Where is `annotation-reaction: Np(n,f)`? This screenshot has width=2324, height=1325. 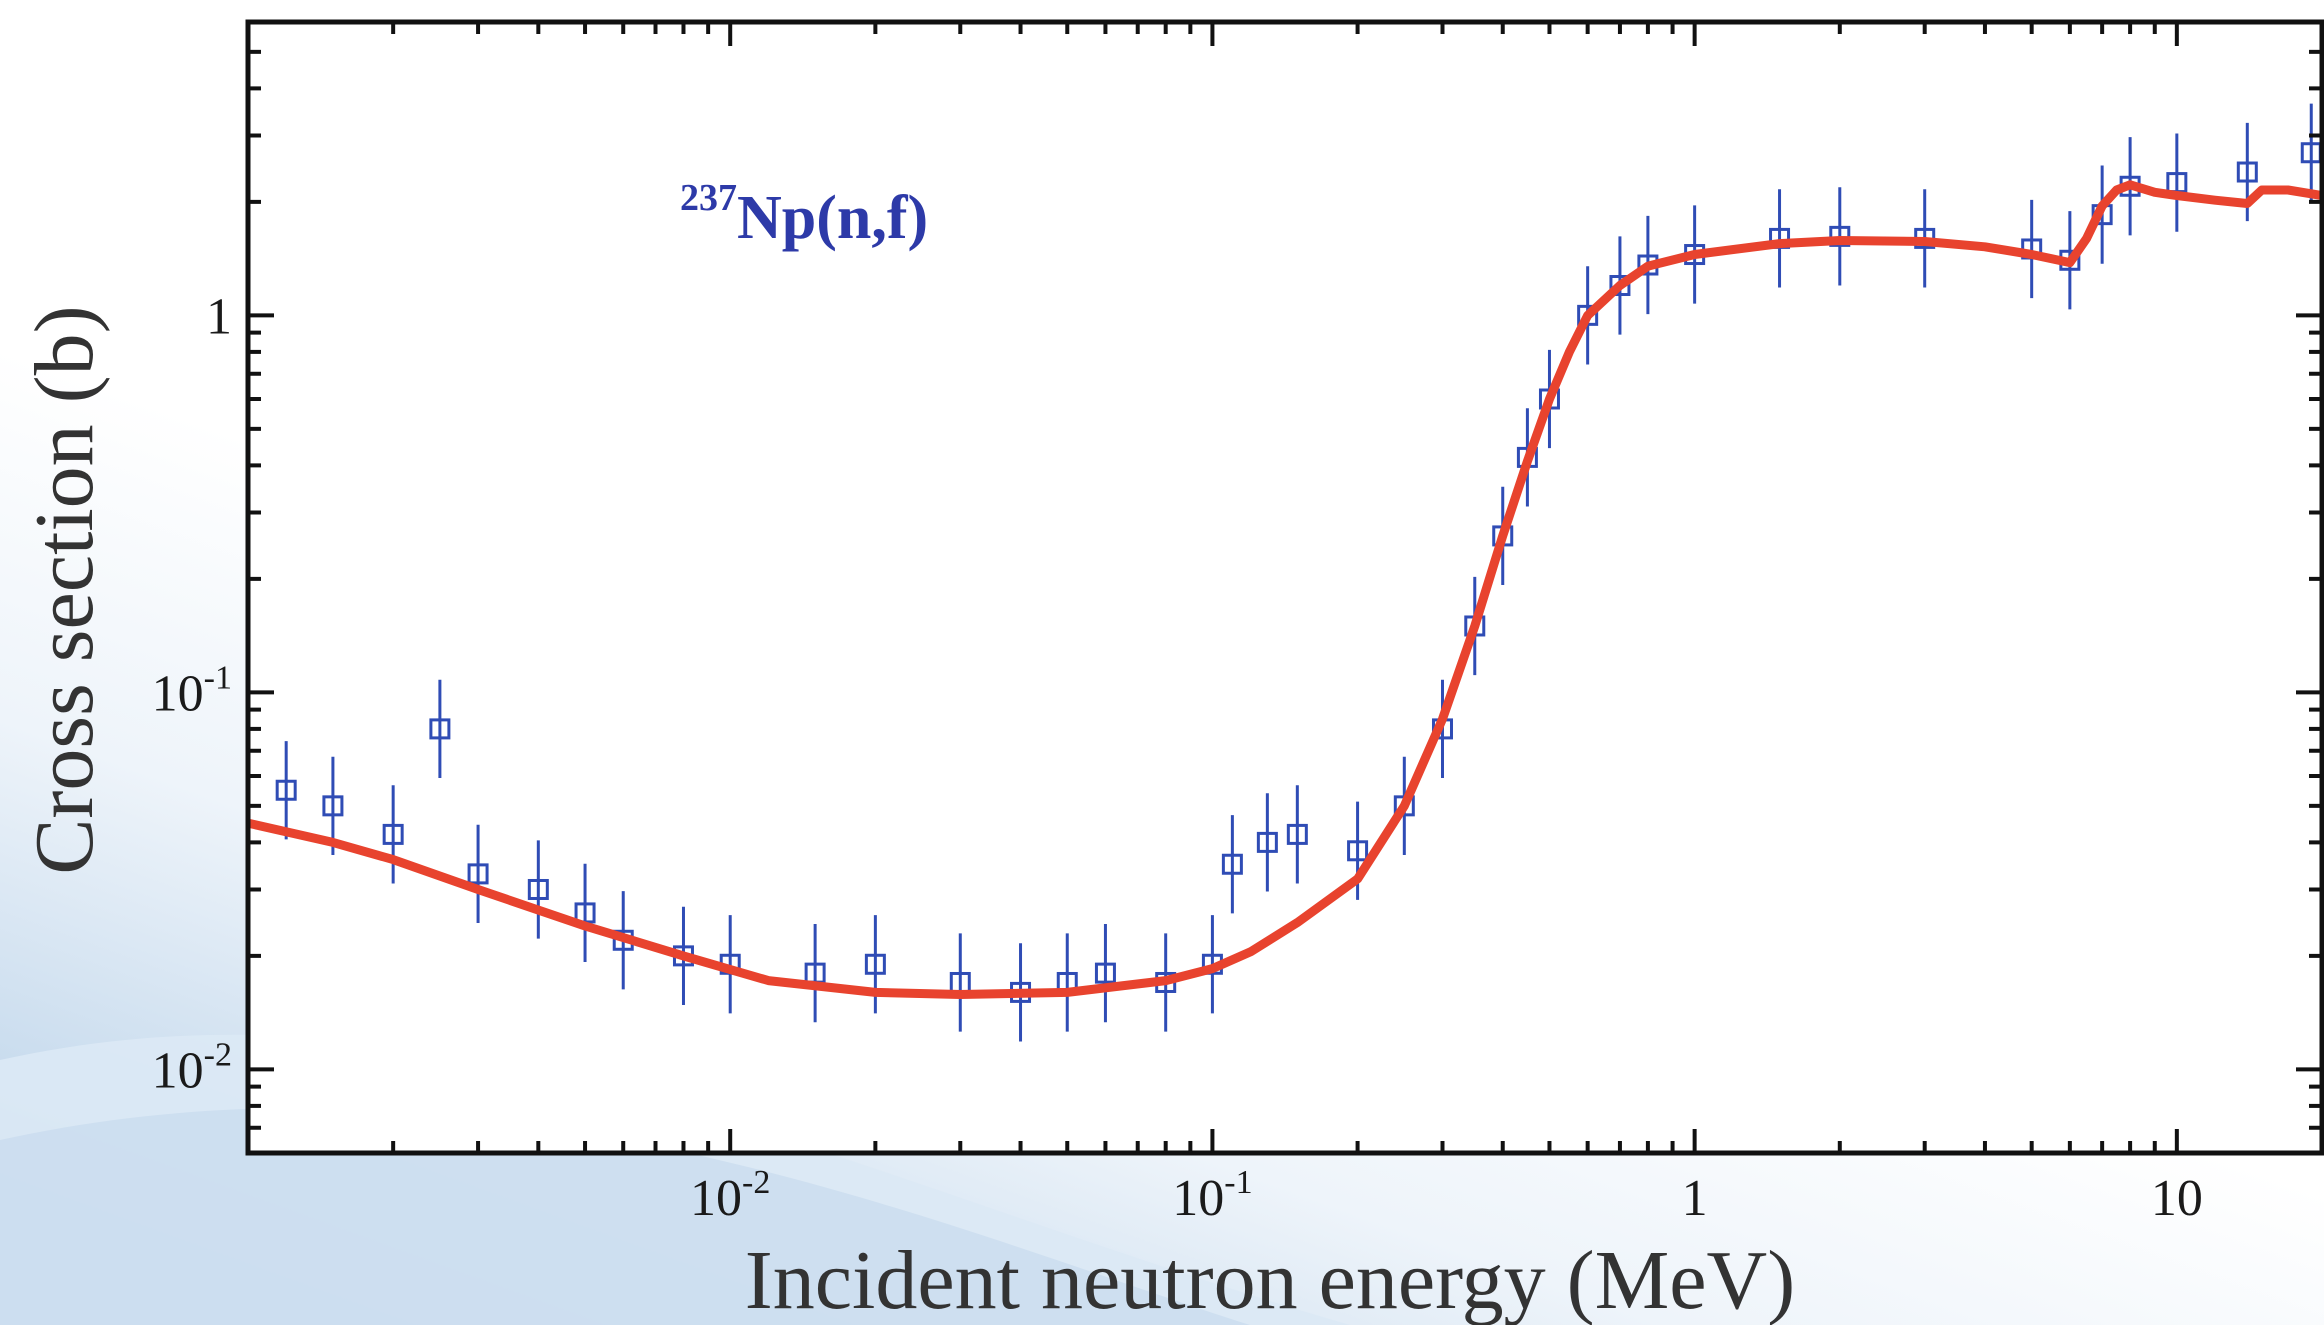
annotation-reaction: Np(n,f) is located at coordinates (832, 218).